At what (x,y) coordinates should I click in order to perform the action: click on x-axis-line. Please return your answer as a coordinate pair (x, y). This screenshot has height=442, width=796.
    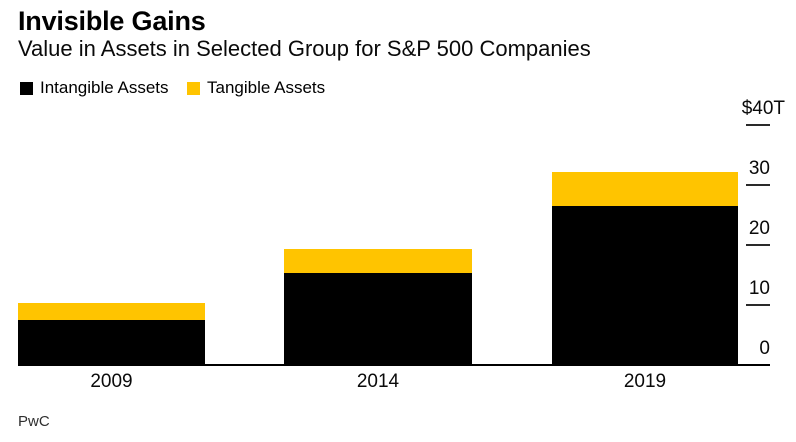
    Looking at the image, I should click on (394, 365).